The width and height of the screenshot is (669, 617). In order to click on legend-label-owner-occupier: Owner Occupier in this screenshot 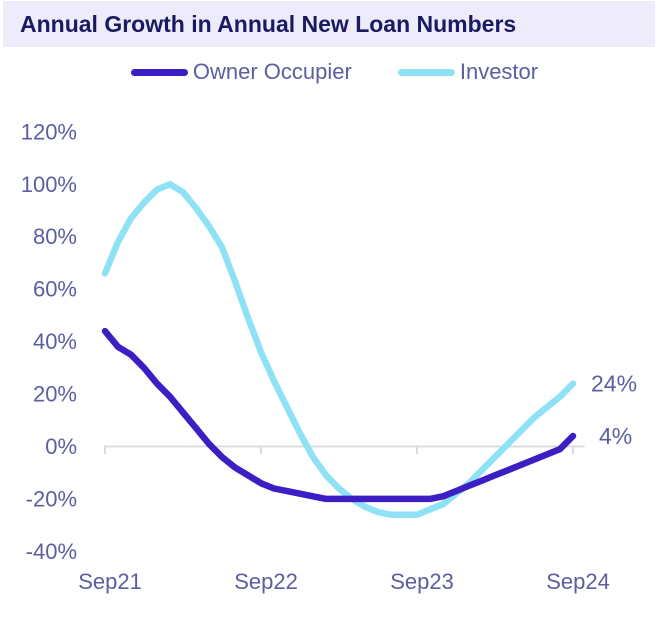, I will do `click(272, 71)`.